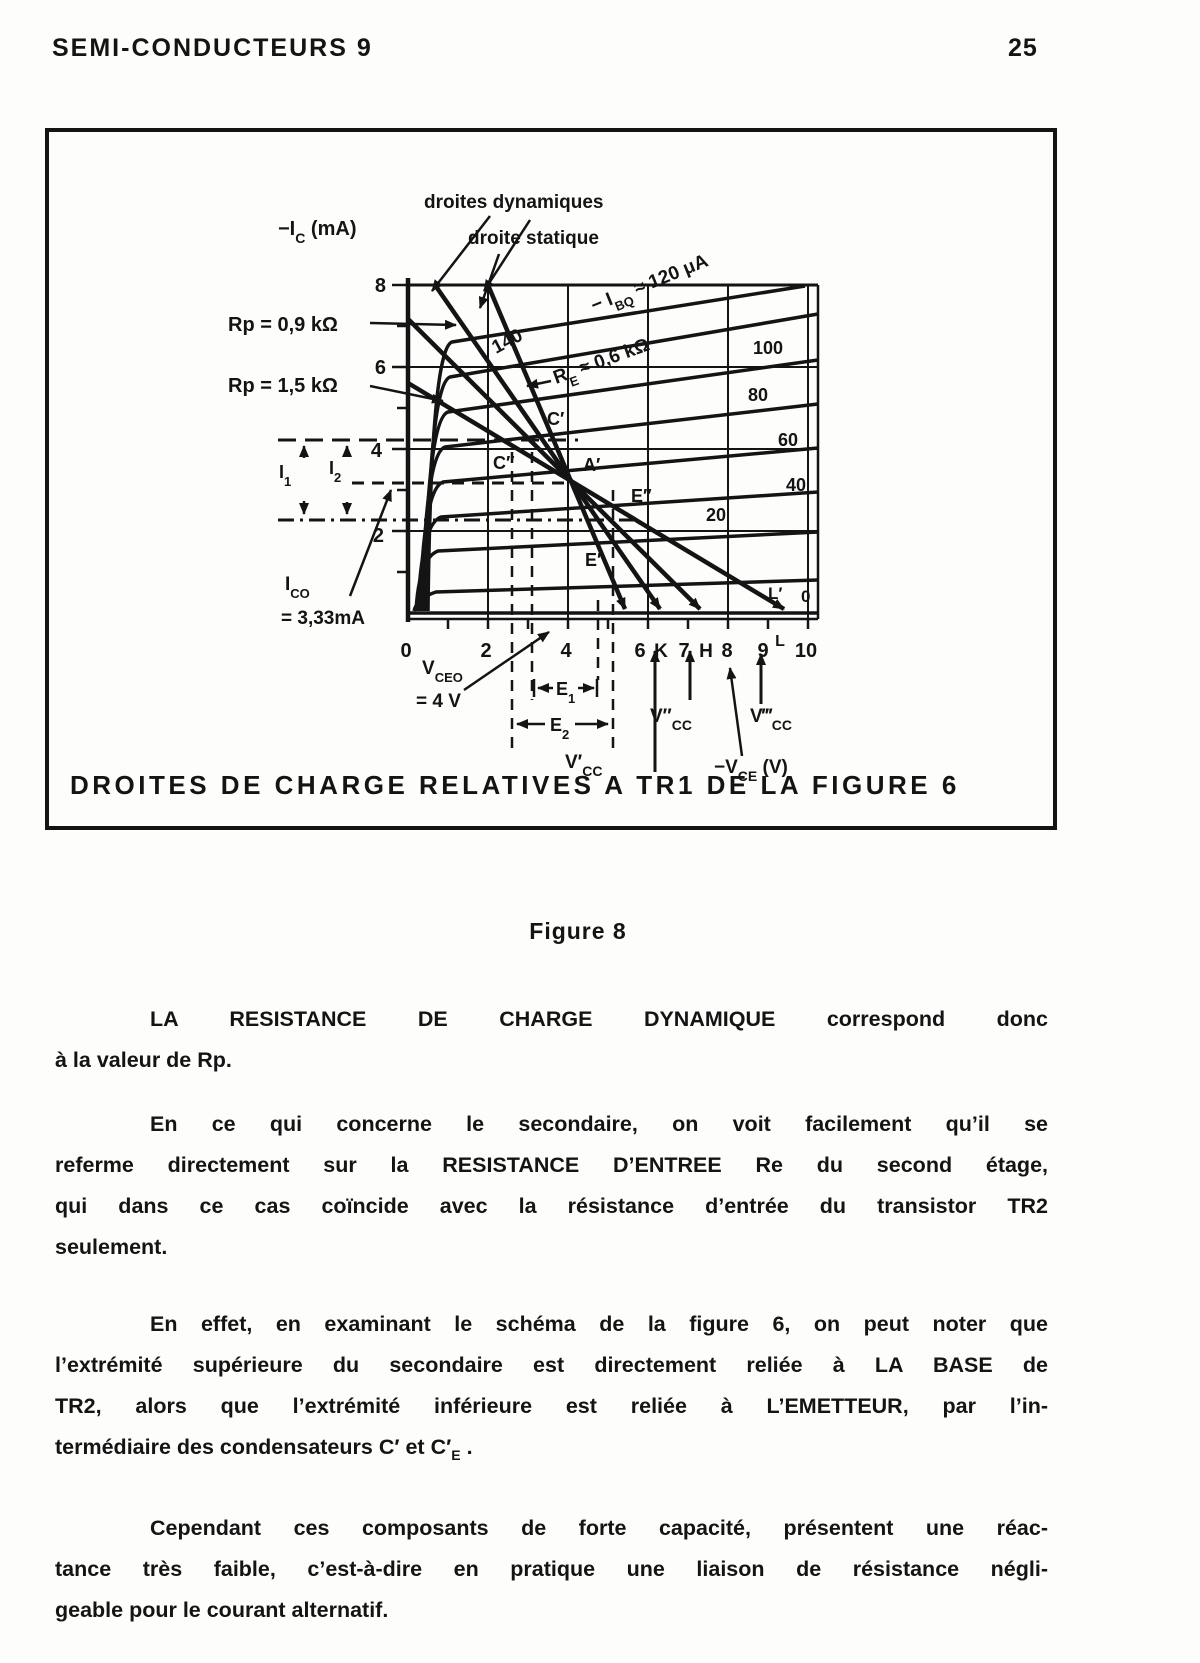 The image size is (1200, 1663). What do you see at coordinates (297, 587) in the screenshot?
I see `ico-label: ICO` at bounding box center [297, 587].